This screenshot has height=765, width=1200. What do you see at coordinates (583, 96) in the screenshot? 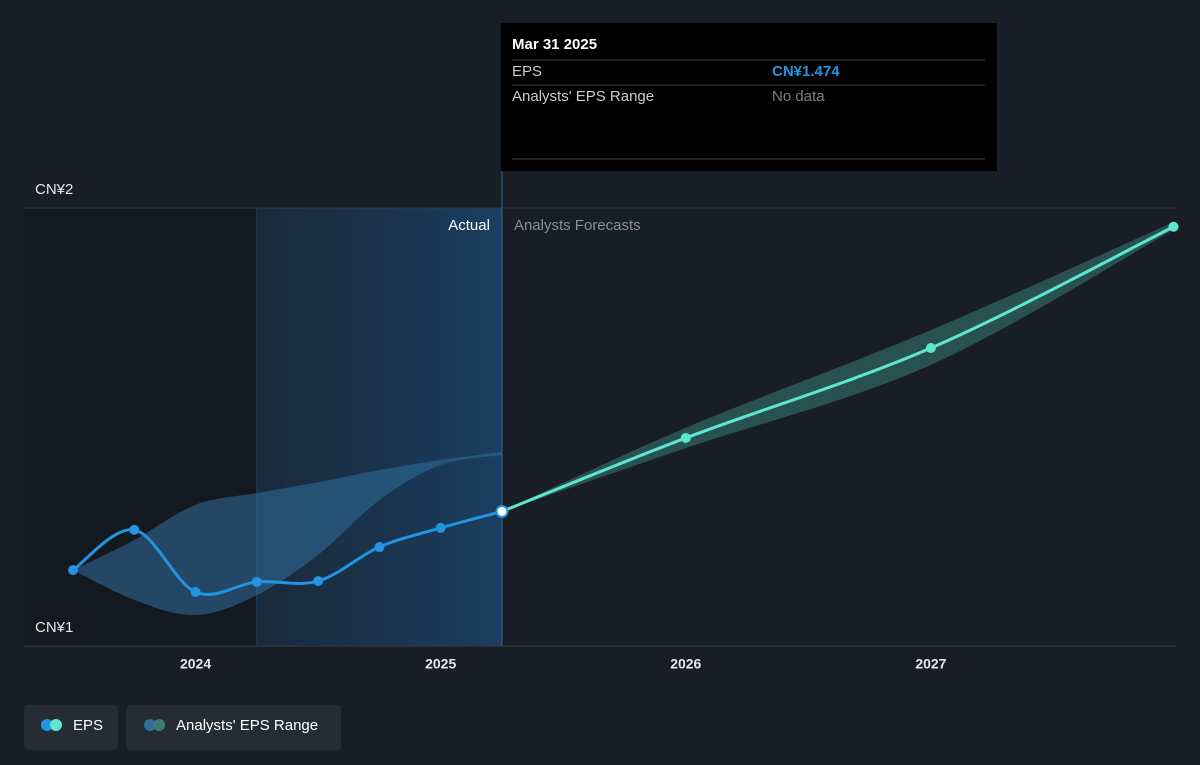
I see `tooltip-range-label: Analysts' EPS Range` at bounding box center [583, 96].